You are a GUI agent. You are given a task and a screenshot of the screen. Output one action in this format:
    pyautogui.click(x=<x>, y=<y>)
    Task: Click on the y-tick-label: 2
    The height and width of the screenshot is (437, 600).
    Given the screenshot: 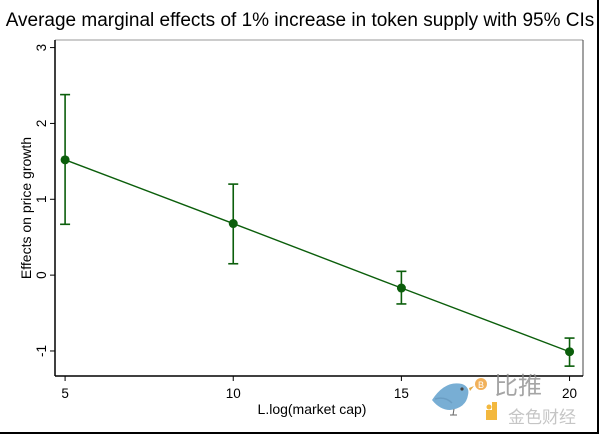 What is the action you would take?
    pyautogui.click(x=41, y=124)
    